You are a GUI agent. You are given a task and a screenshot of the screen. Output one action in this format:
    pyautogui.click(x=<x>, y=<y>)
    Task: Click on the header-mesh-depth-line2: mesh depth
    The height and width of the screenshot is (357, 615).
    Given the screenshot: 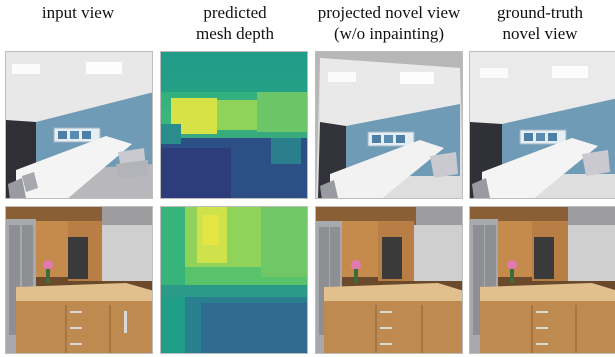 What is the action you would take?
    pyautogui.click(x=235, y=33)
    